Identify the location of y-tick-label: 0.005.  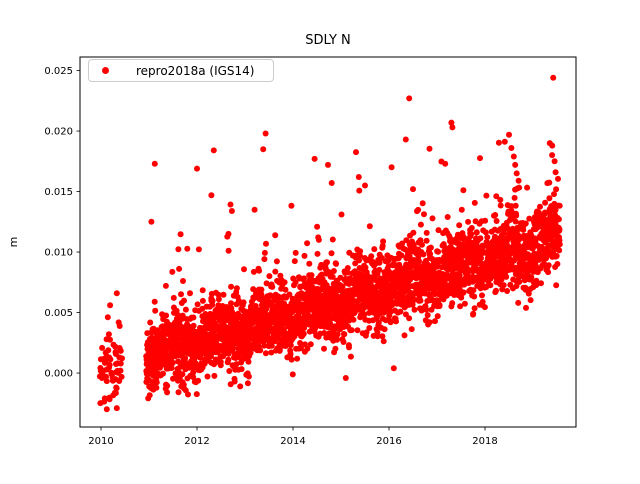
(58, 313).